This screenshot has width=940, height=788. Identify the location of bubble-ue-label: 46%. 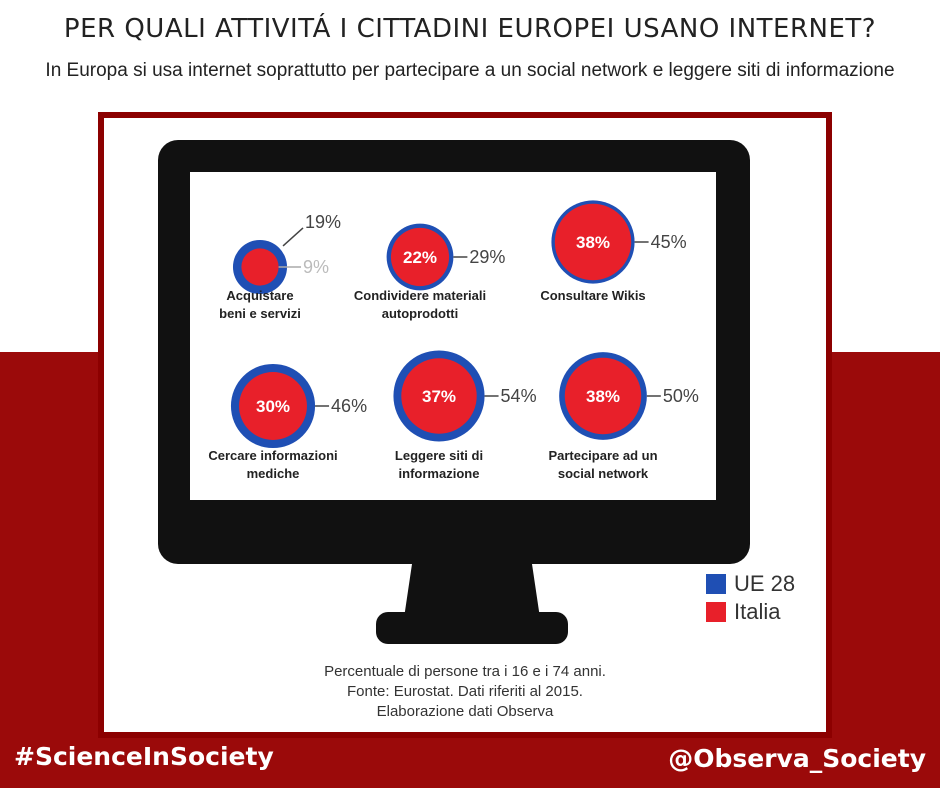
(349, 406).